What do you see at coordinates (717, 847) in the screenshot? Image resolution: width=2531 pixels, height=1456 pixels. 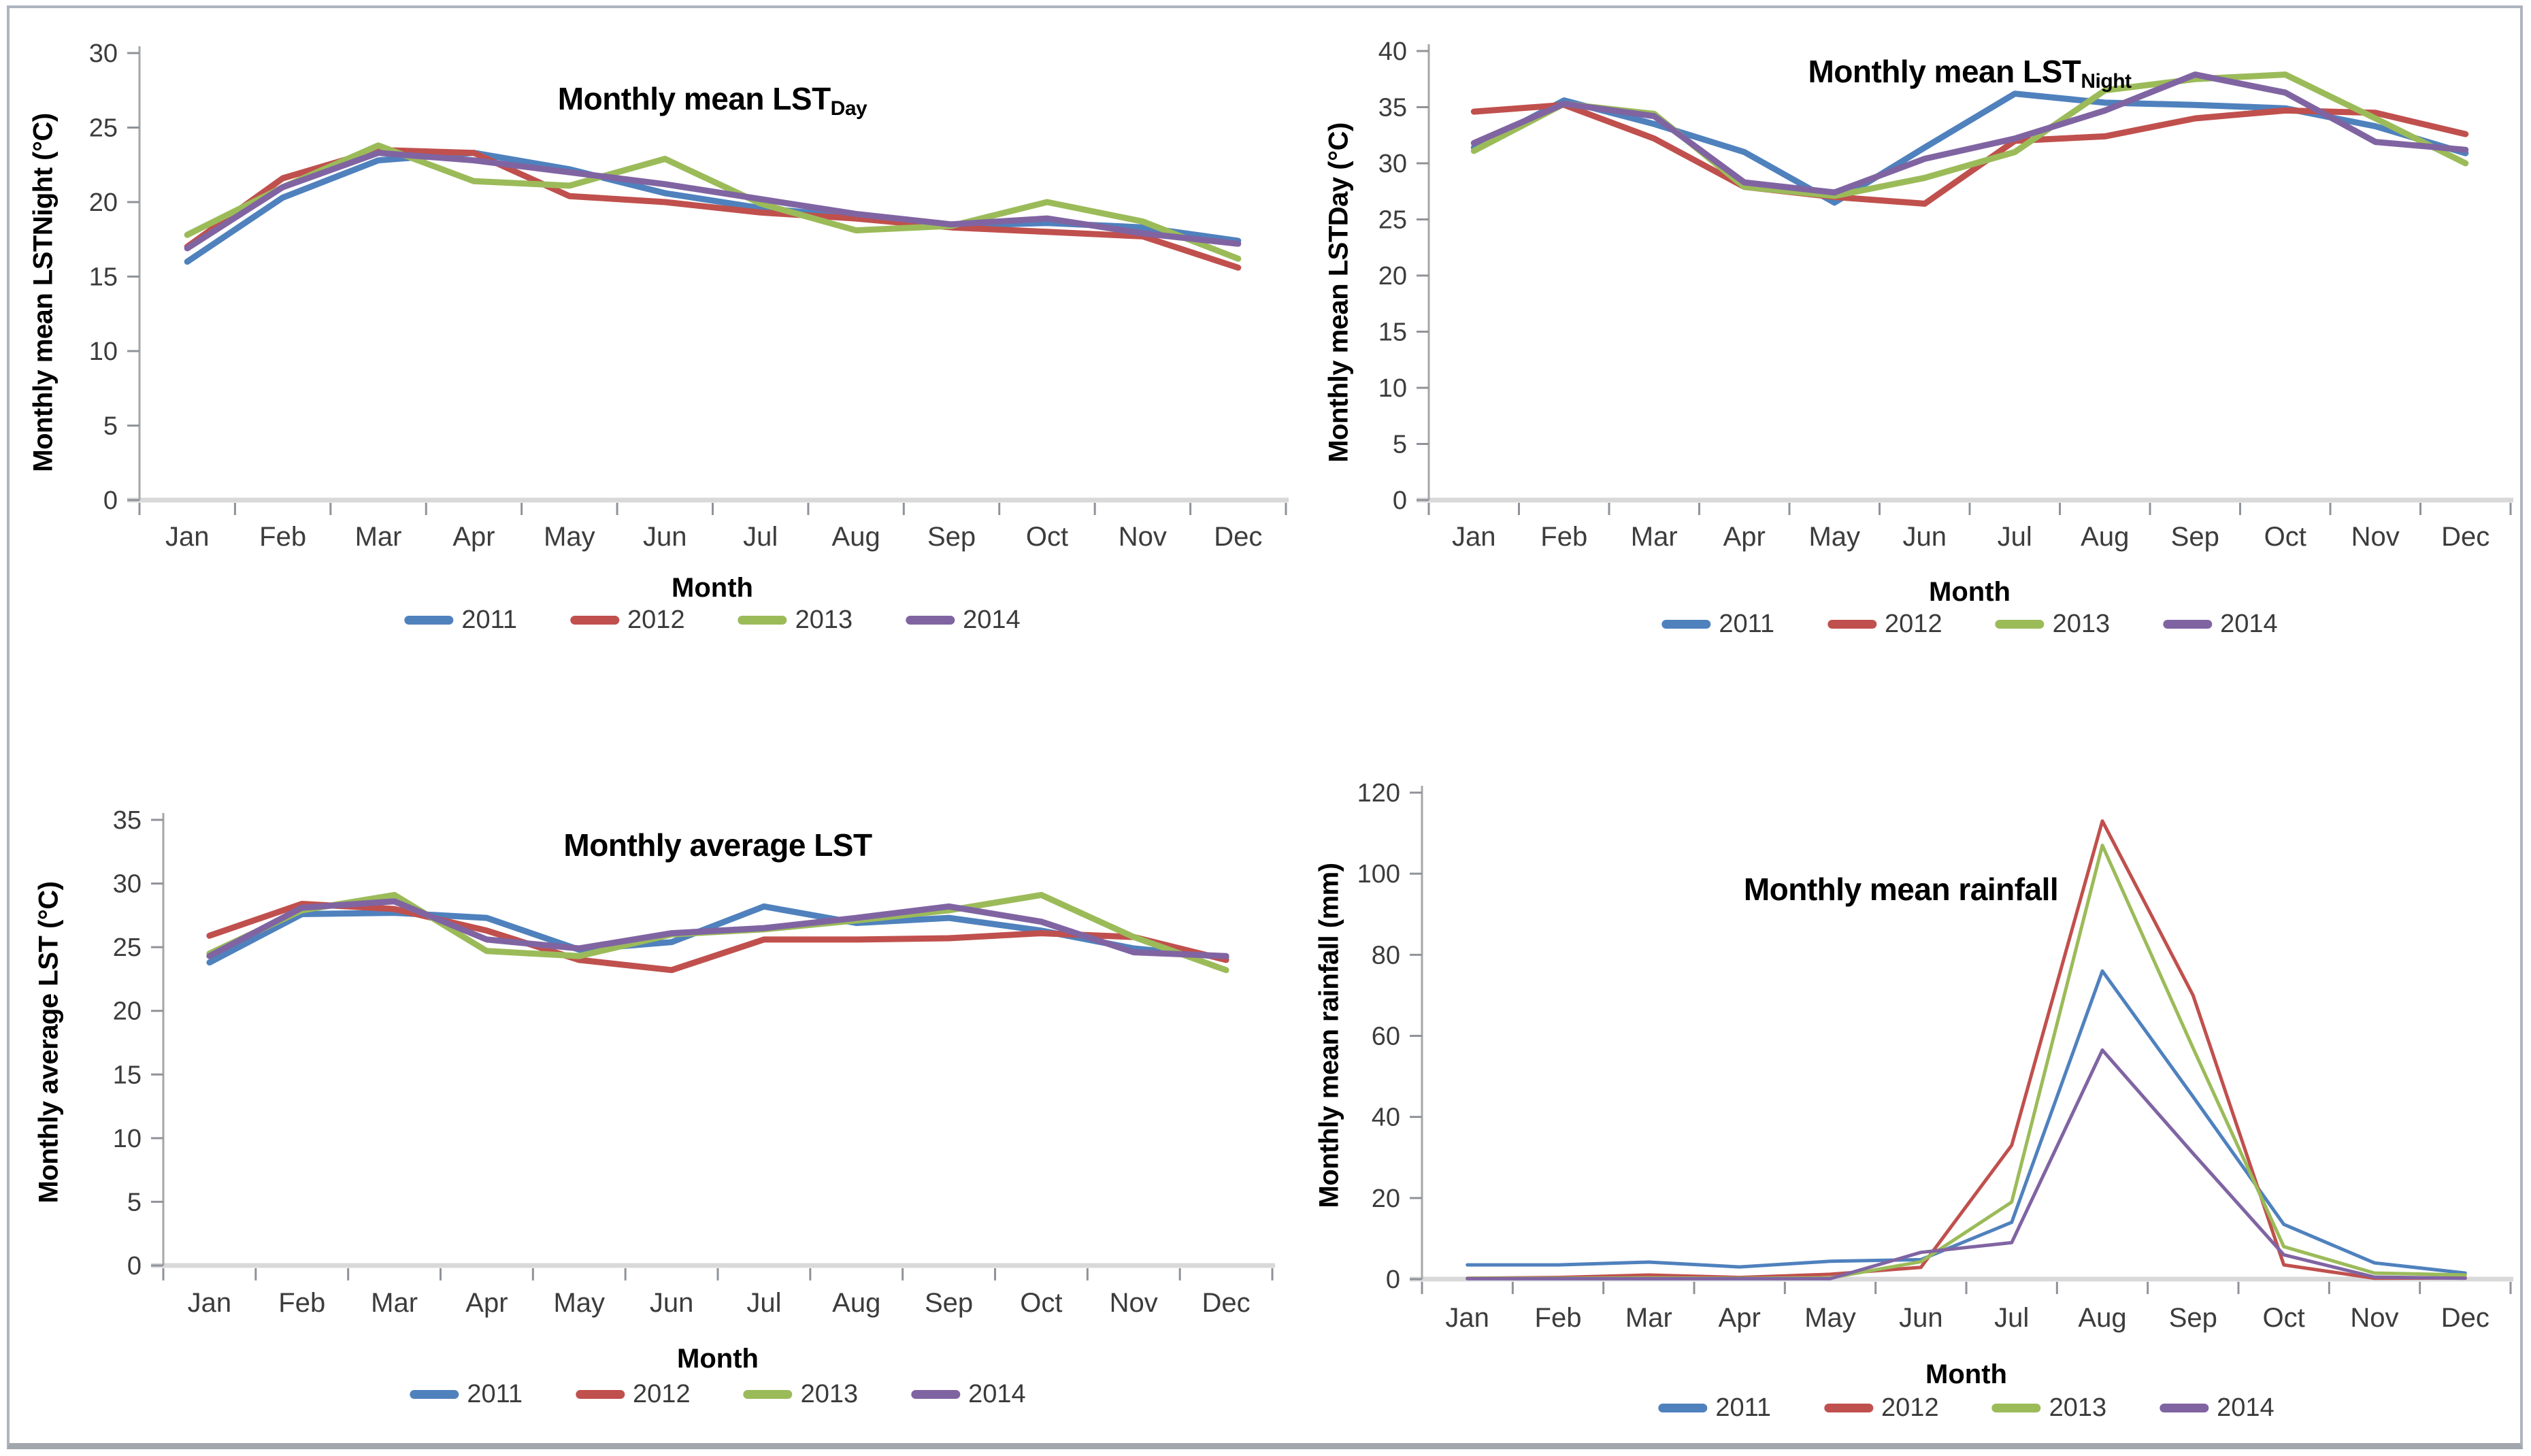 I see `chart-title: Monthly average LST` at bounding box center [717, 847].